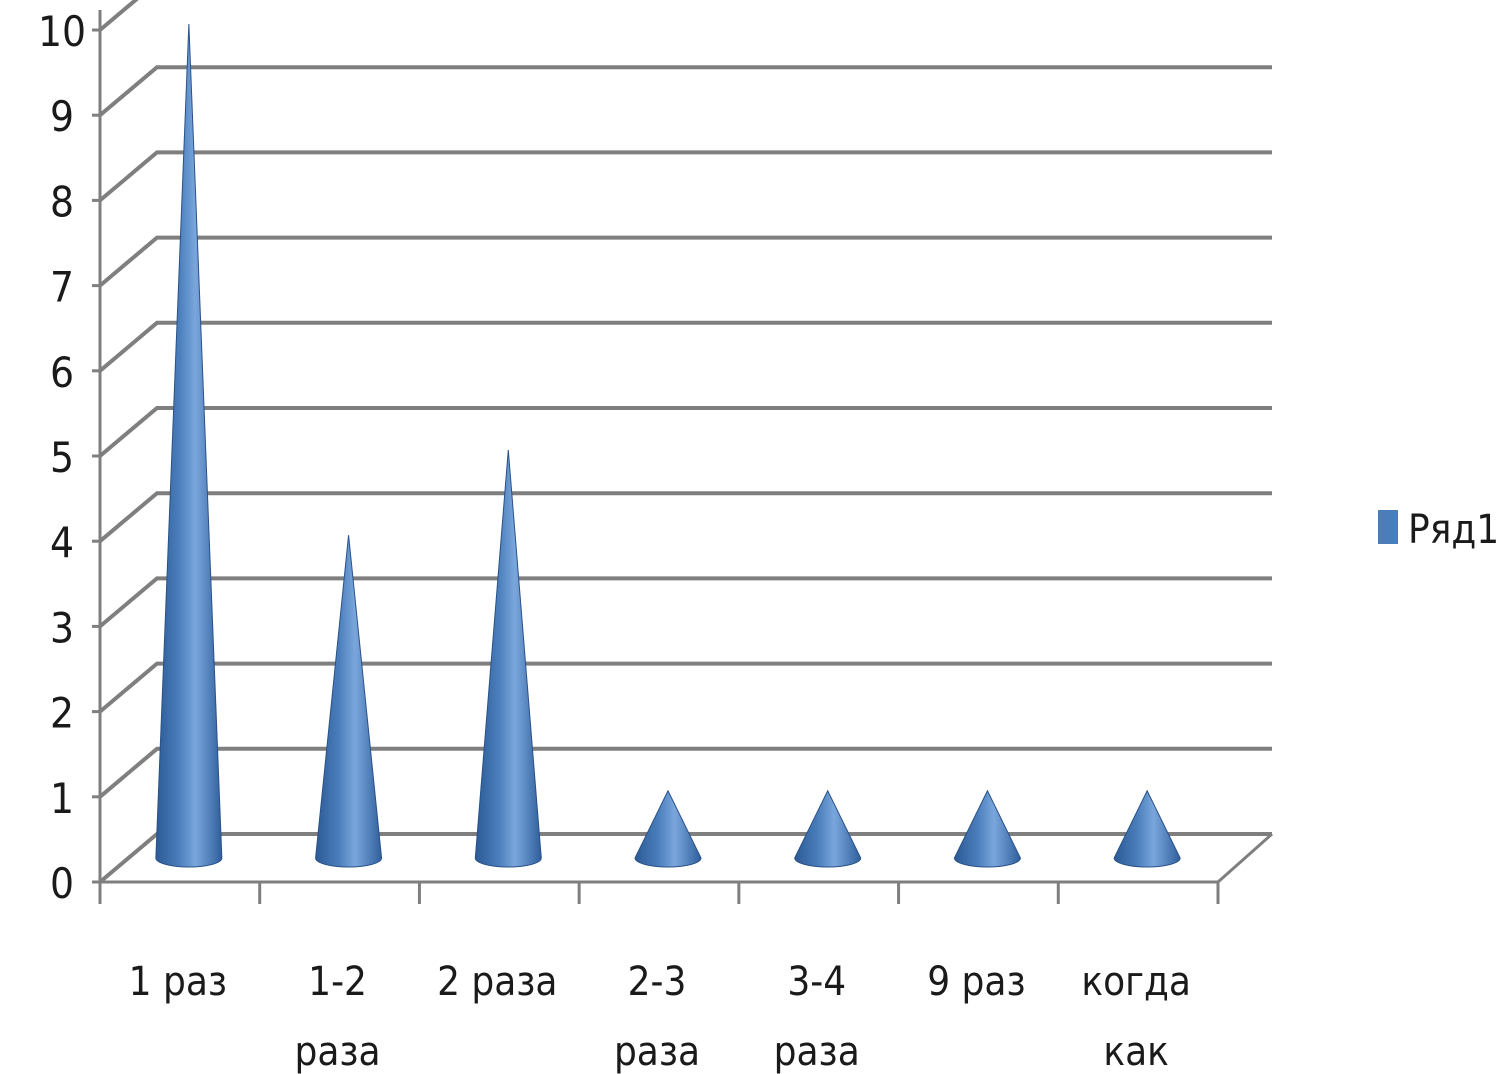 The height and width of the screenshot is (1074, 1504). What do you see at coordinates (62, 542) in the screenshot?
I see `y-tick-label: 4` at bounding box center [62, 542].